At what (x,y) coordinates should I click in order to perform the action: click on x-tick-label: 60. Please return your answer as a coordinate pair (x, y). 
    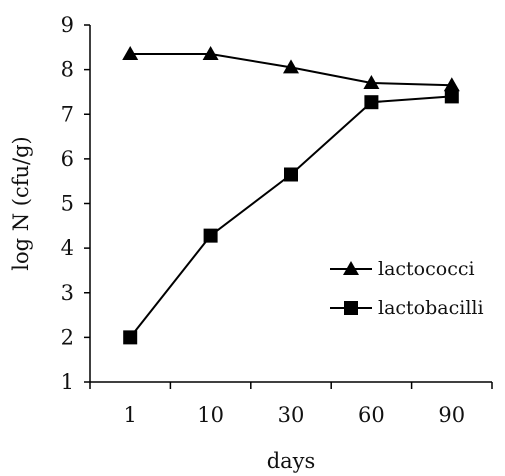
    Looking at the image, I should click on (371, 415).